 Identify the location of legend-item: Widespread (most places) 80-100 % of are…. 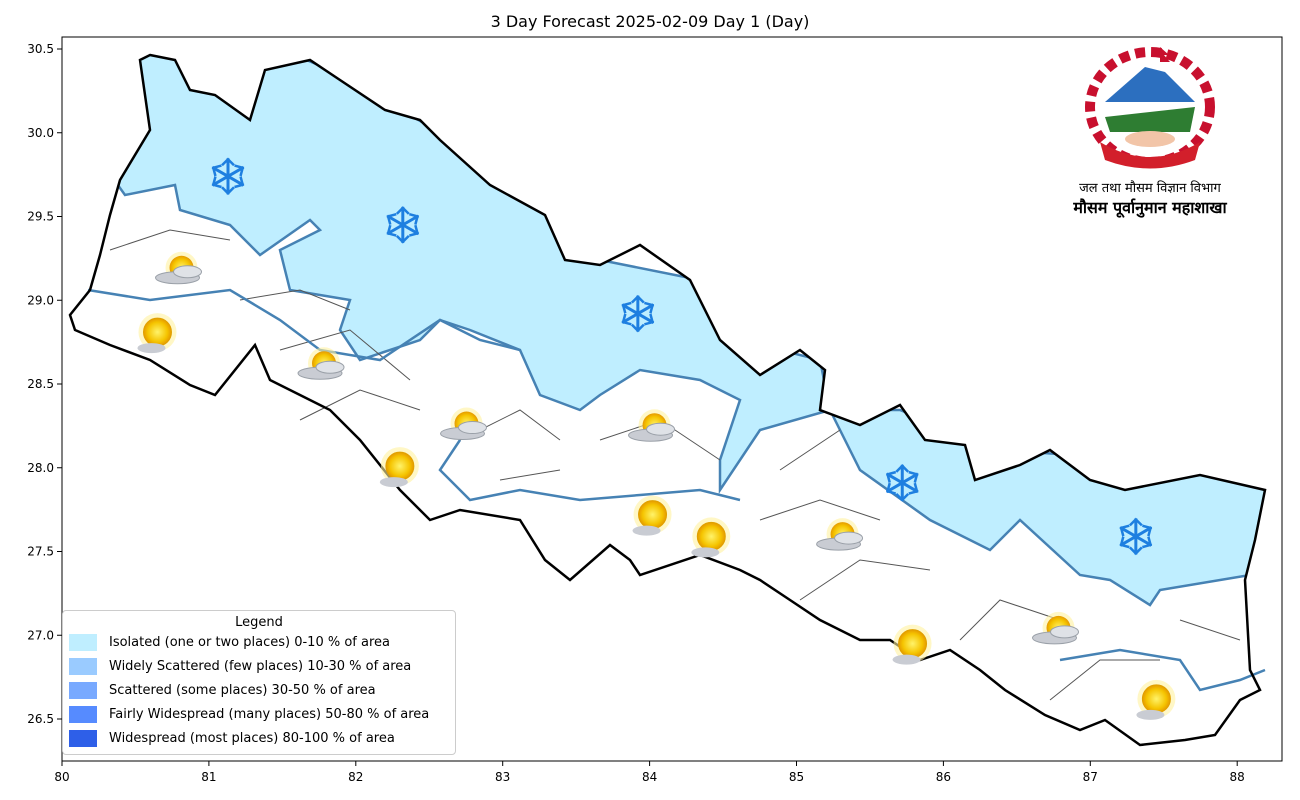
(259, 738).